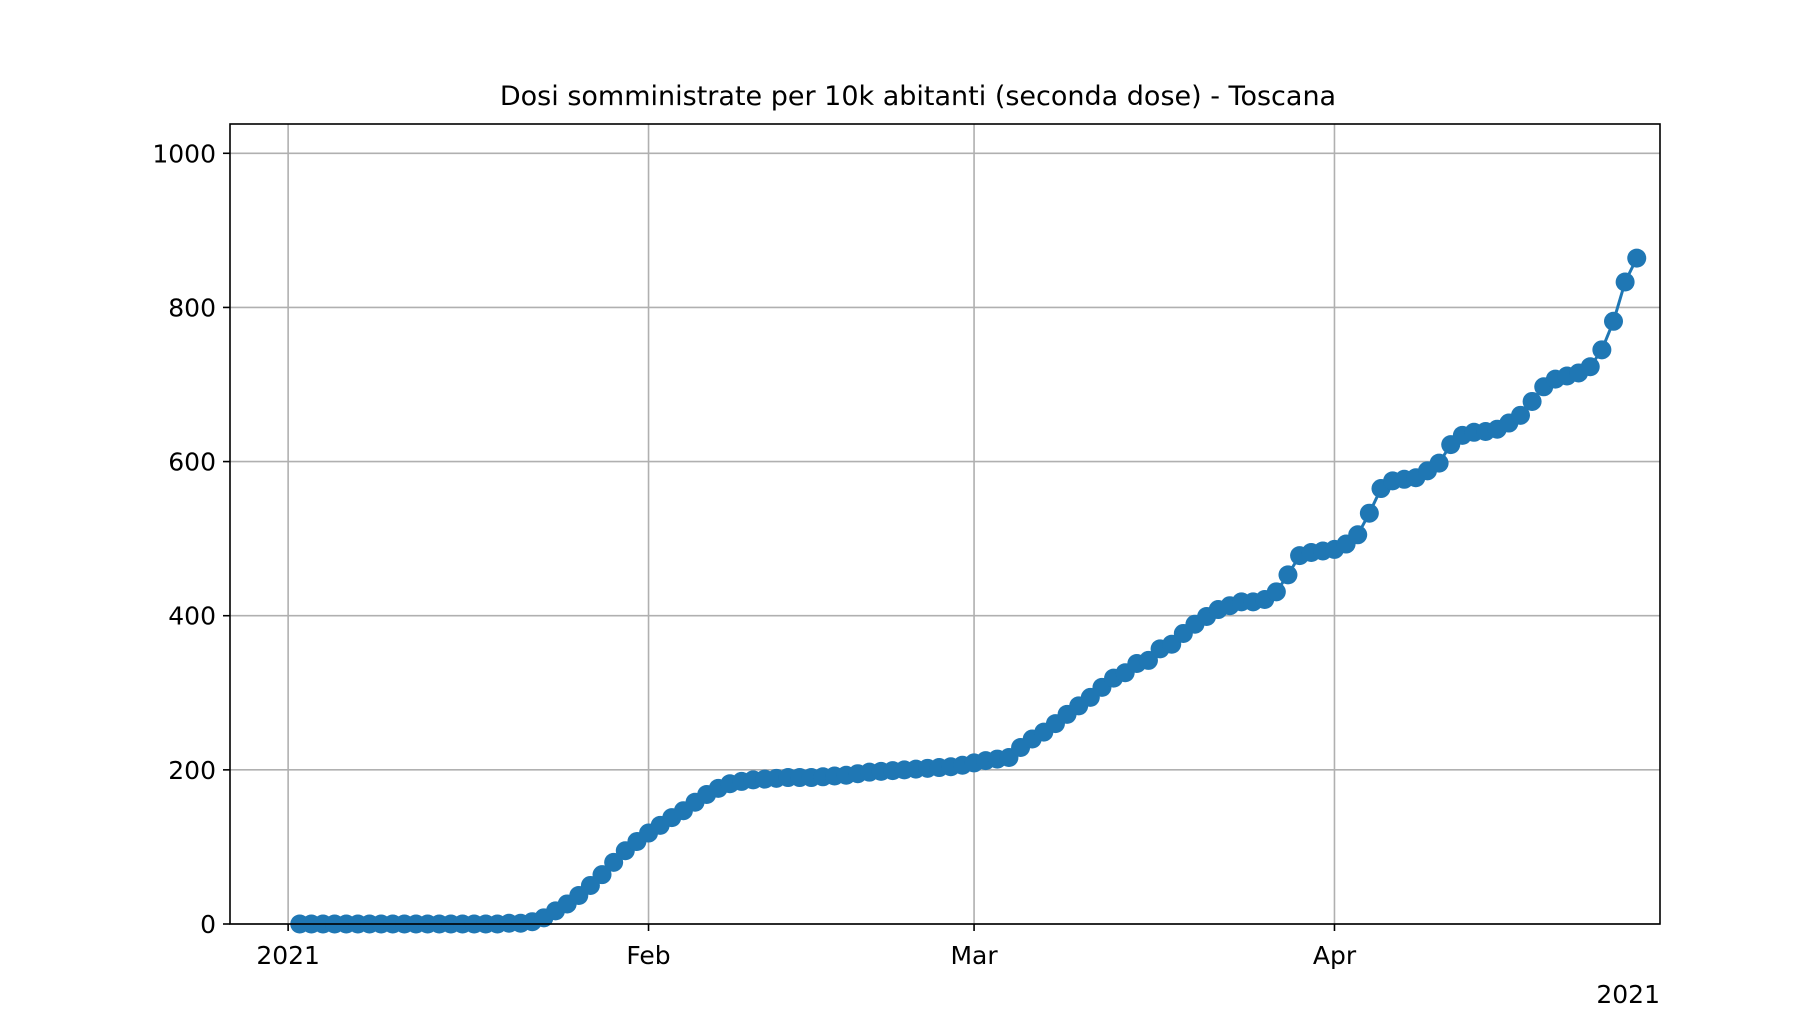 The height and width of the screenshot is (1028, 1820). What do you see at coordinates (648, 955) in the screenshot?
I see `x-tick-label: Feb` at bounding box center [648, 955].